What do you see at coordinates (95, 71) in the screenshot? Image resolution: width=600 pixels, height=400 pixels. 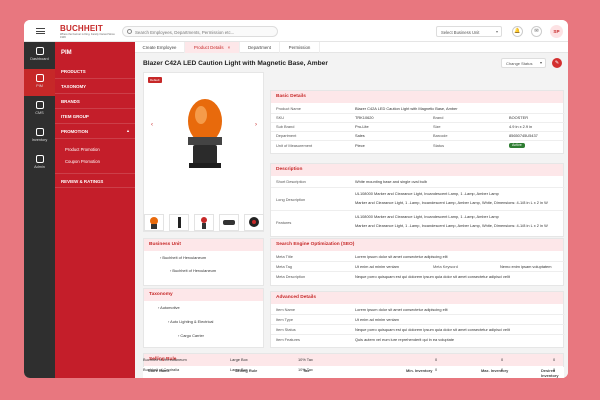 I see `nav-item-products: PRODUCTS` at bounding box center [95, 71].